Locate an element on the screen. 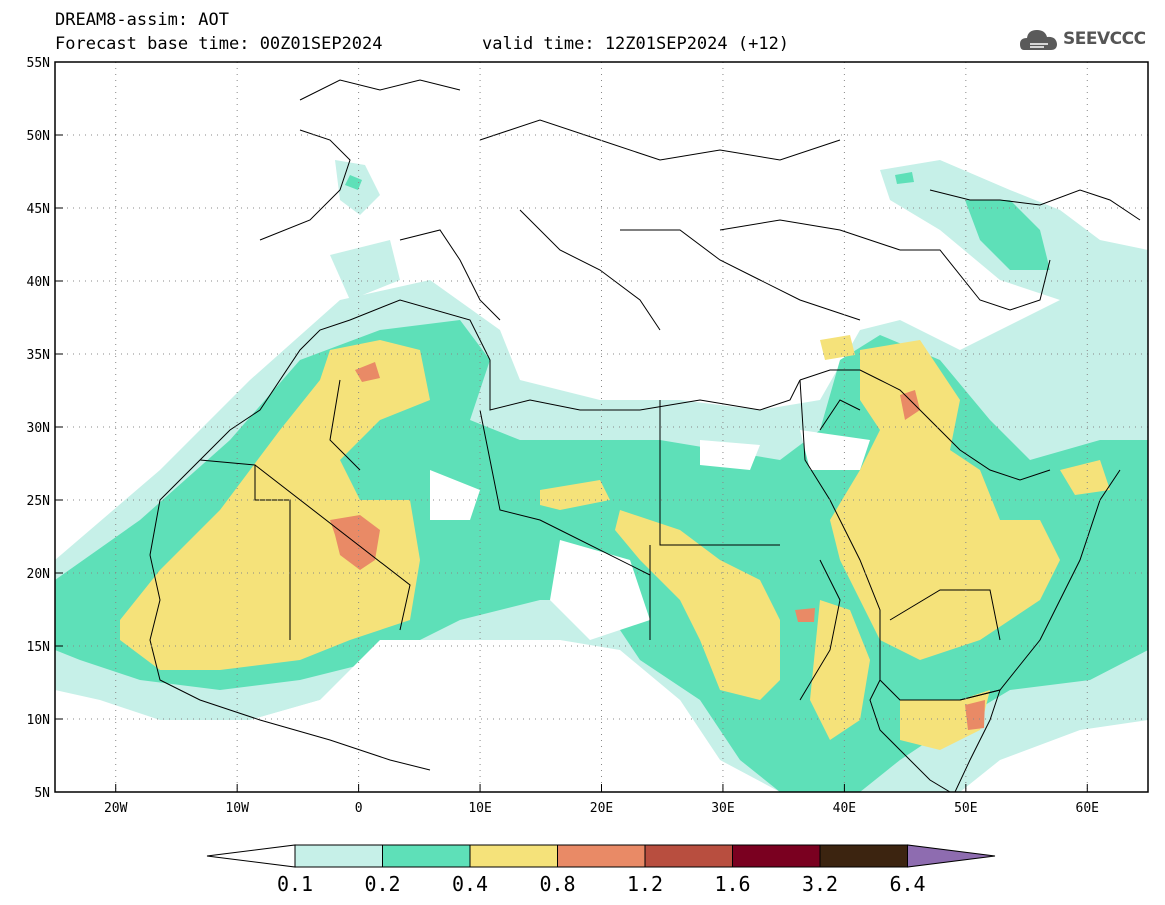  colorbar: 0.1 0.2 0.4 0.8 1.2 1.6 3.2 6.4 is located at coordinates (601, 870).